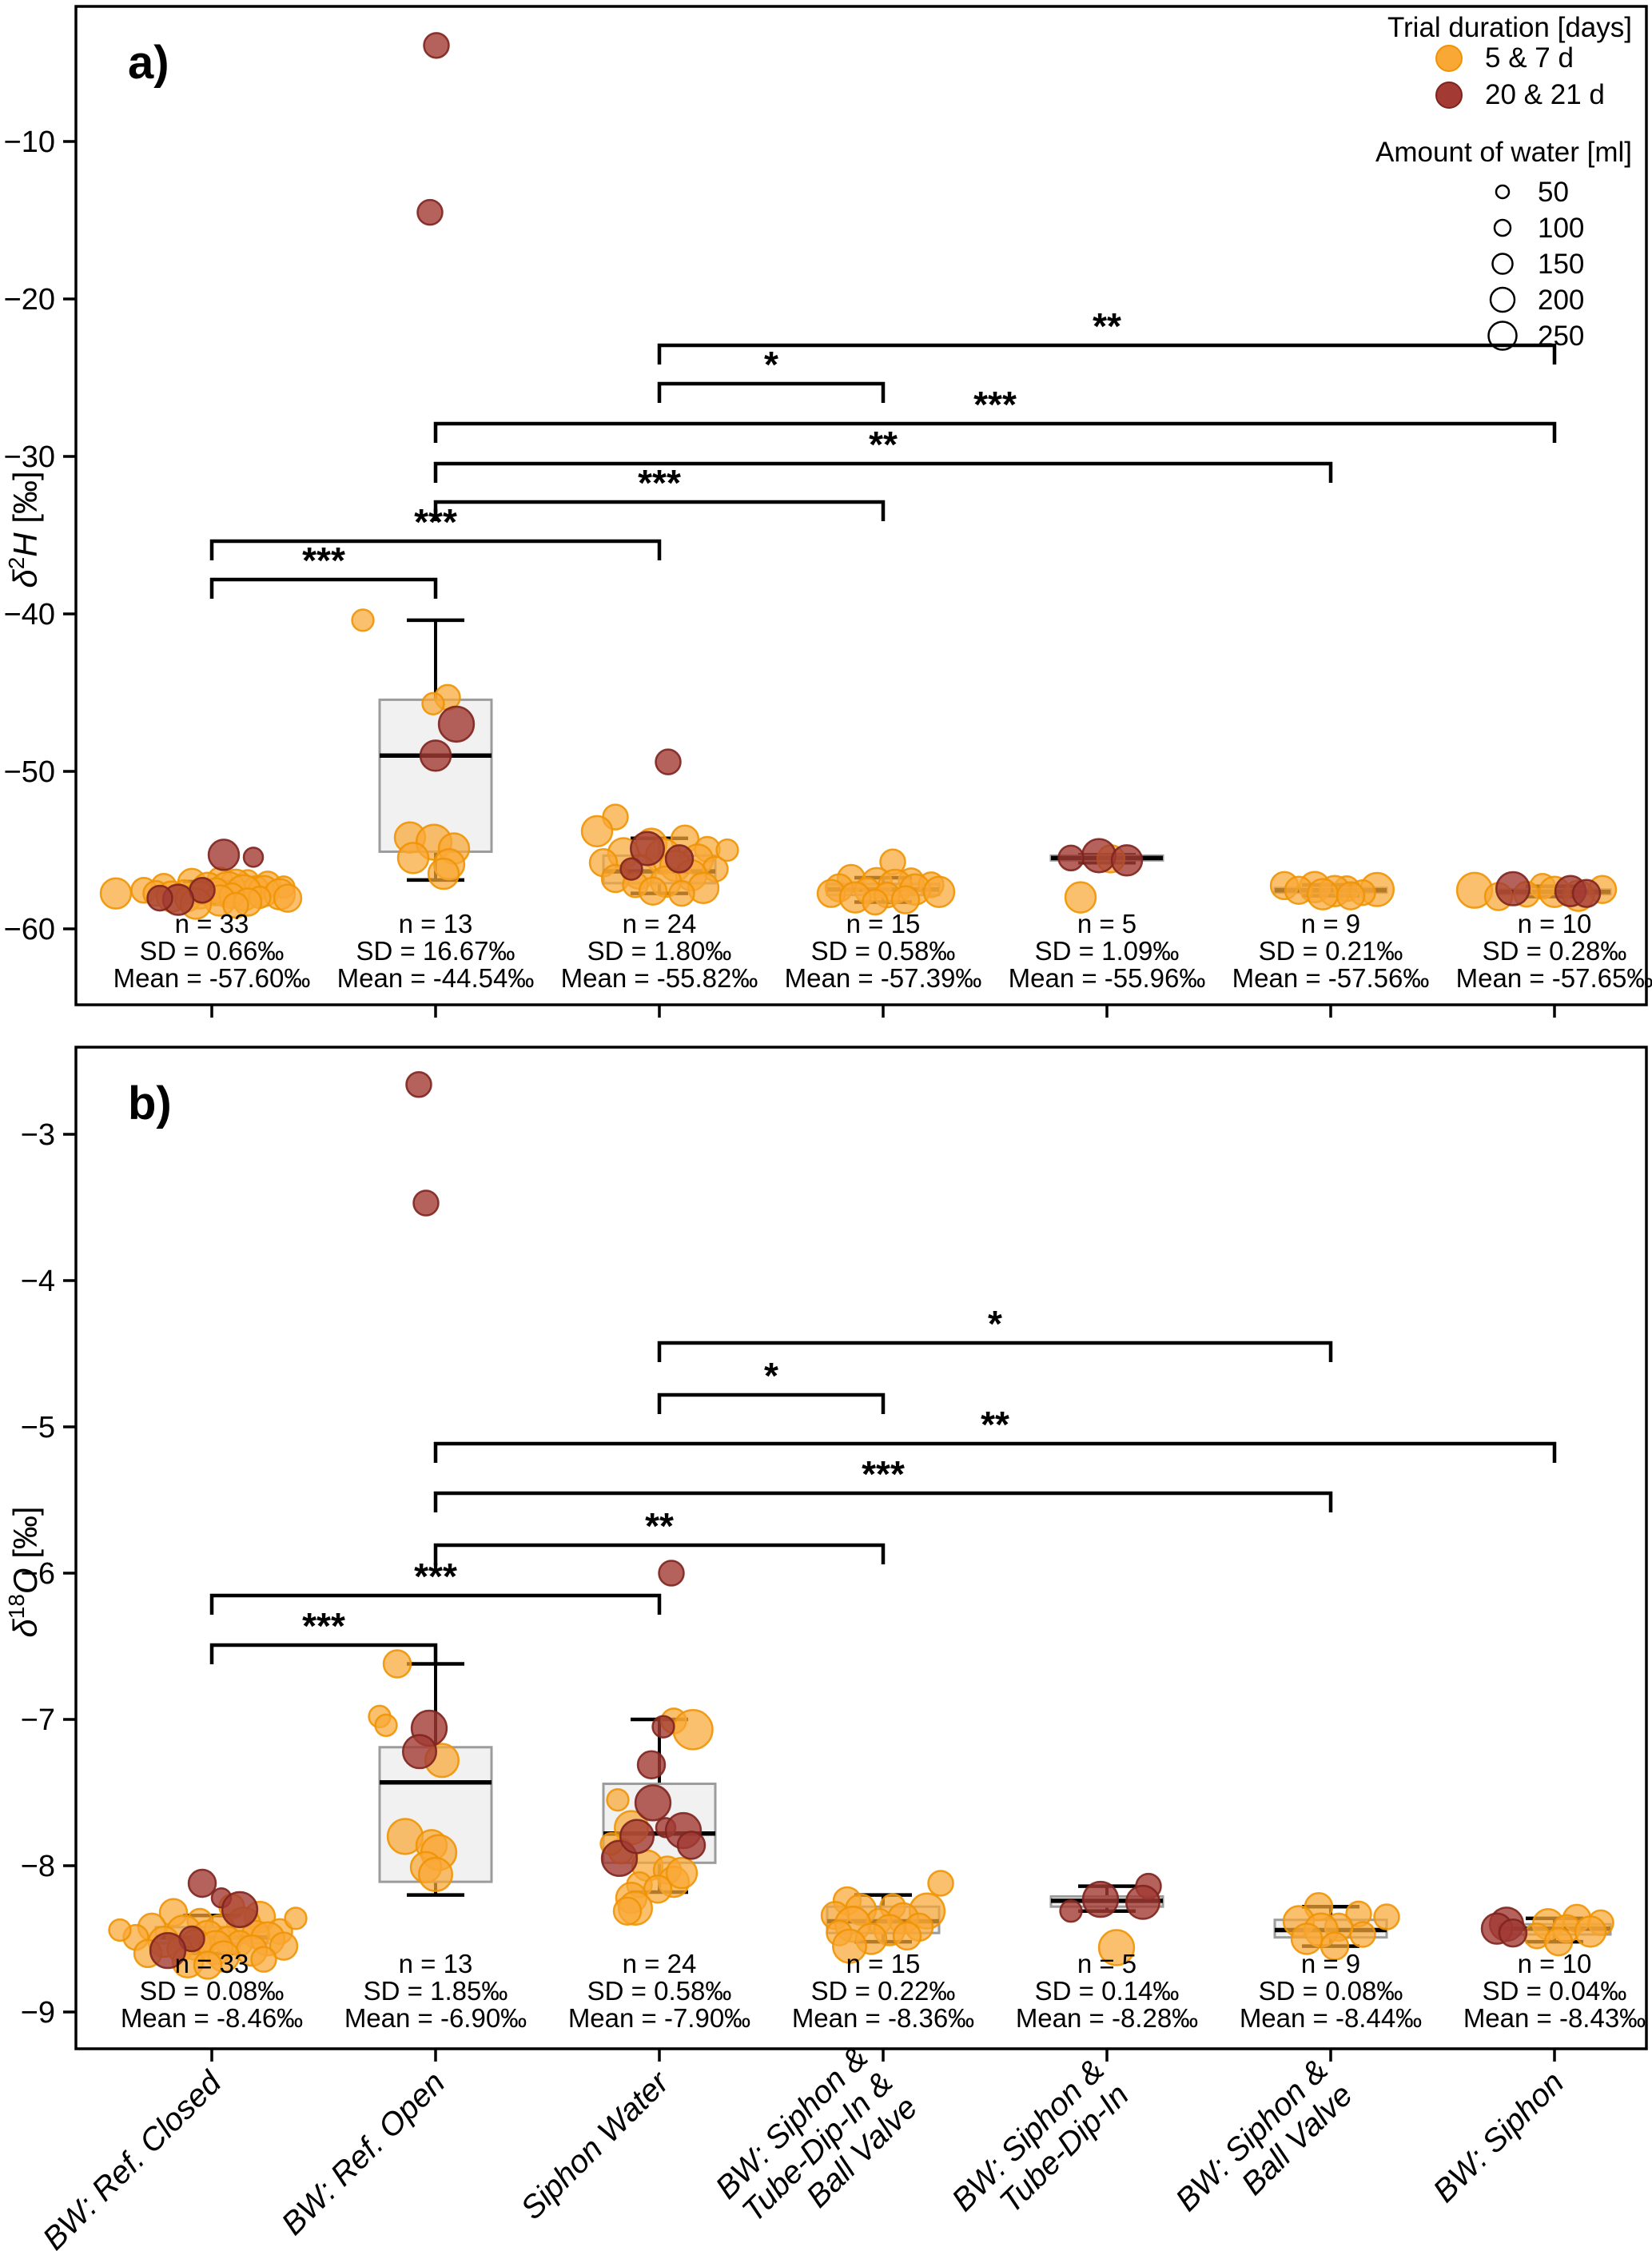 Image resolution: width=1652 pixels, height=2255 pixels. What do you see at coordinates (38, 1427) in the screenshot?
I see `y-tick-label: −5` at bounding box center [38, 1427].